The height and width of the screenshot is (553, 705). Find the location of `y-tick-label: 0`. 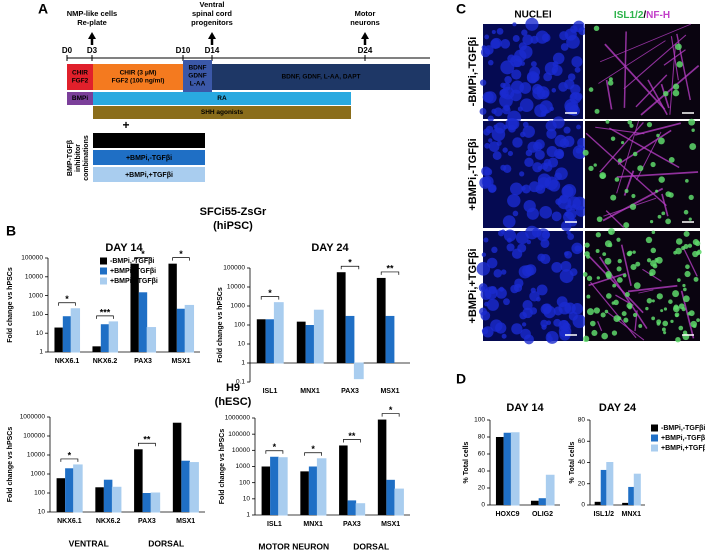

y-tick-label: 0 is located at coordinates (583, 505).